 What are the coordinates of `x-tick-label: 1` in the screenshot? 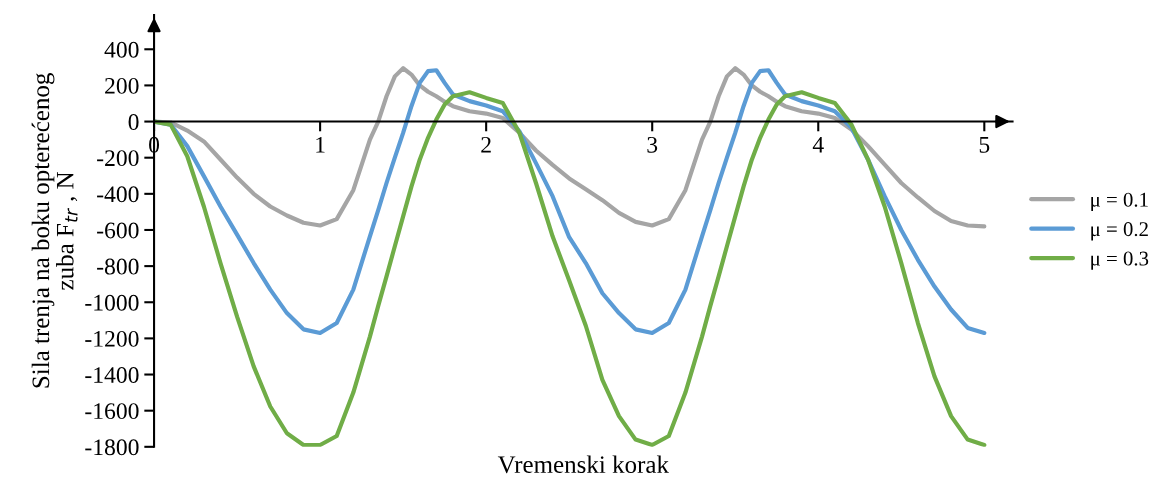 It's located at (320, 144).